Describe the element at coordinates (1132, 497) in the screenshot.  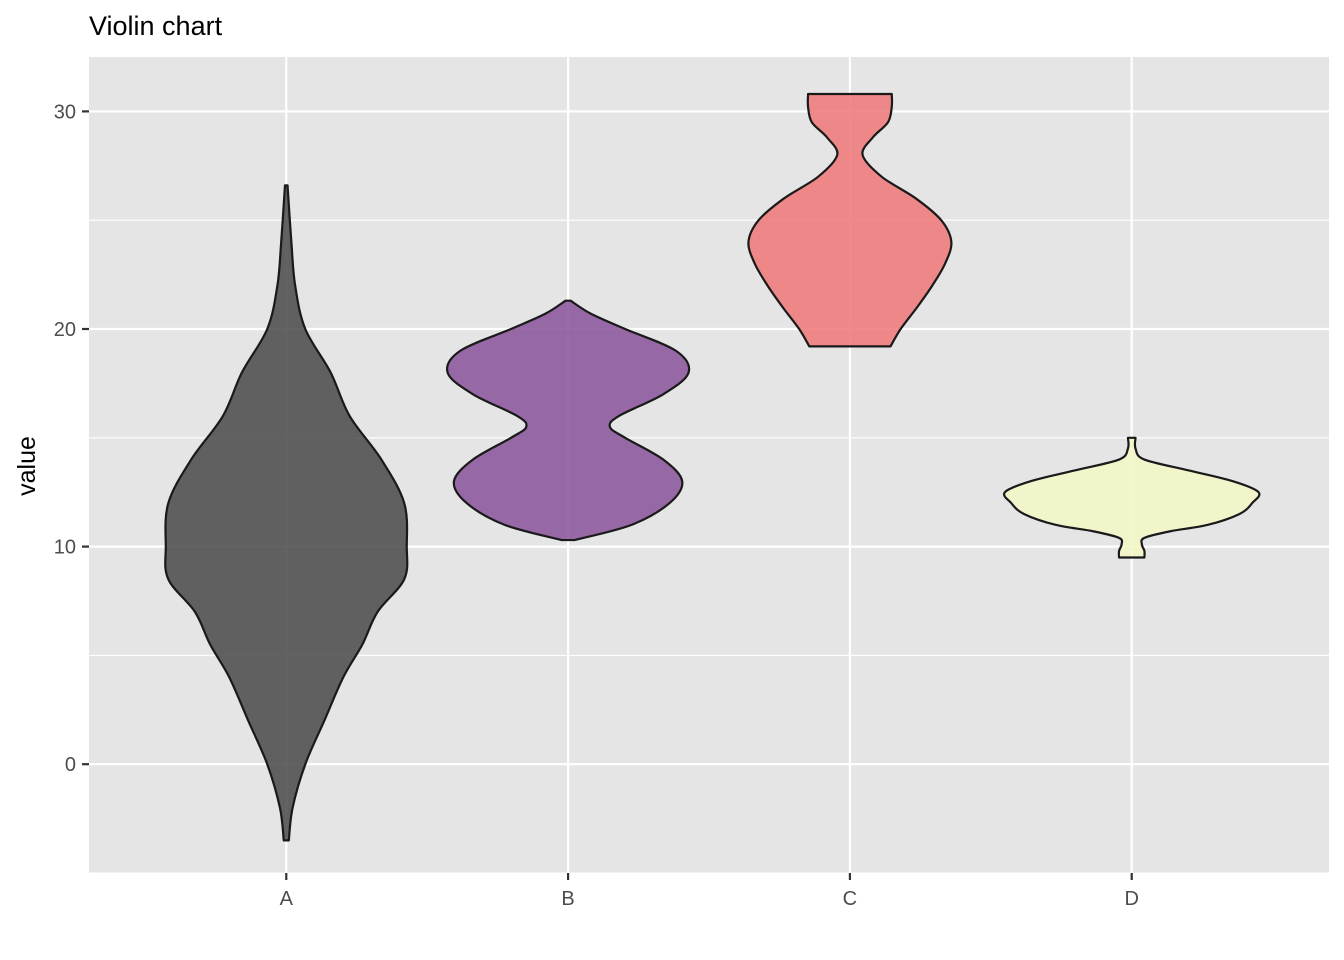
I see `violin-d` at that location.